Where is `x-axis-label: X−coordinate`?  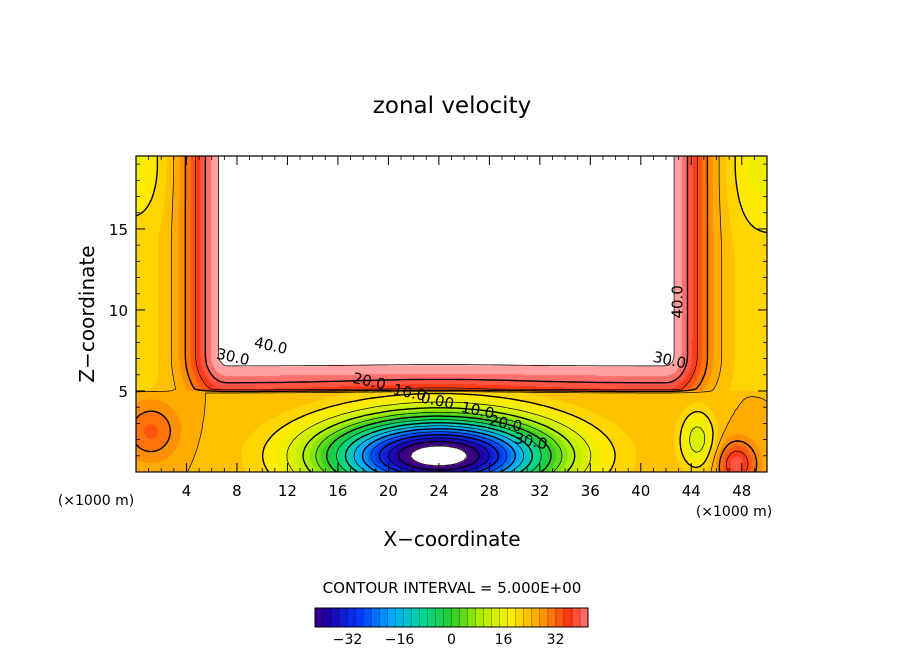 x-axis-label: X−coordinate is located at coordinates (451, 539).